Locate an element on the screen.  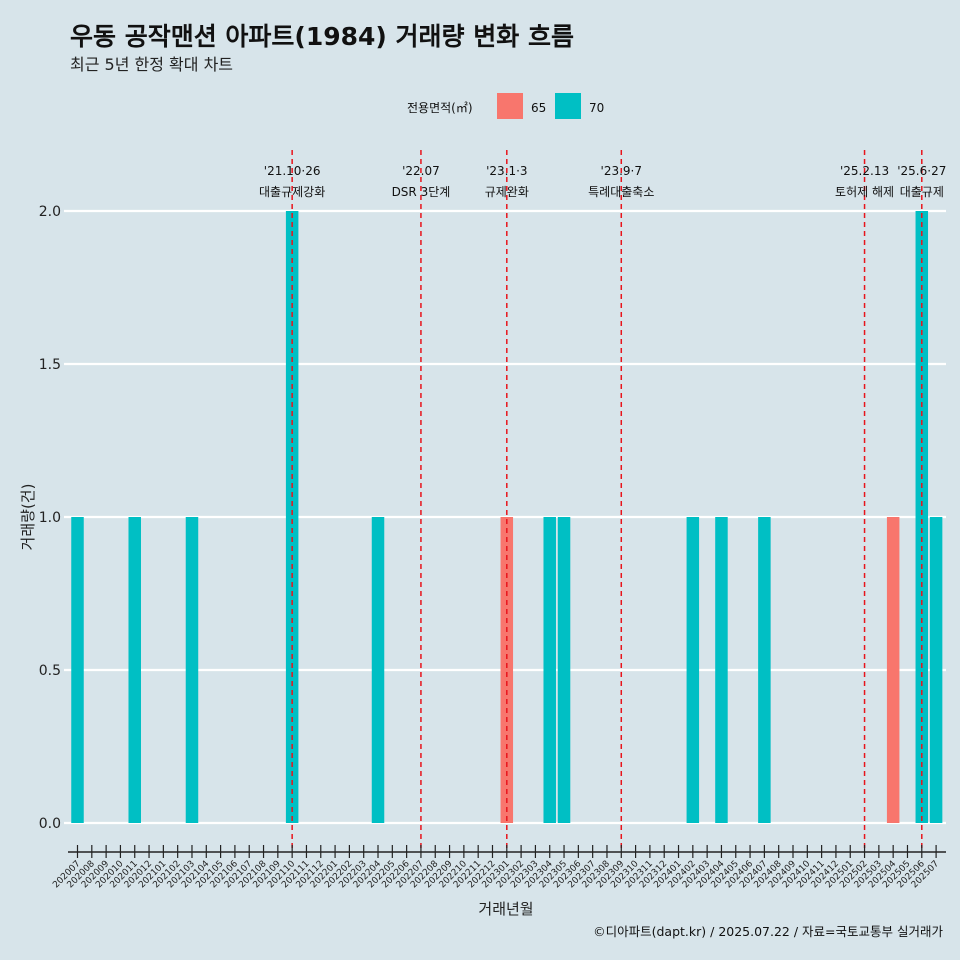
annotation-label: DSR 3단계 is located at coordinates (421, 192).